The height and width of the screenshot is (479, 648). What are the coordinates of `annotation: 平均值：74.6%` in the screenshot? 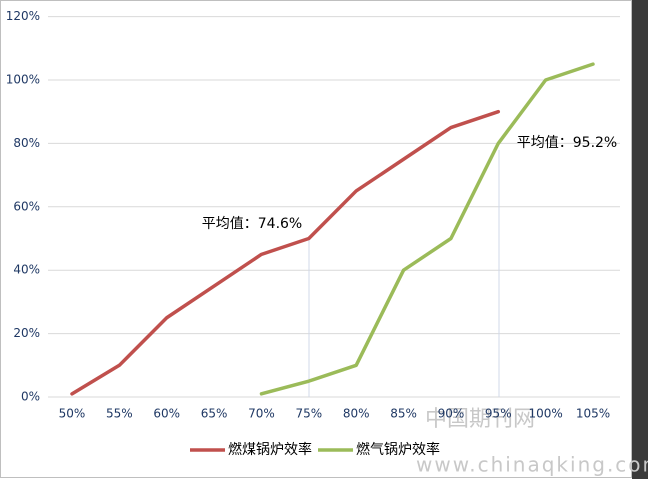 It's located at (252, 224).